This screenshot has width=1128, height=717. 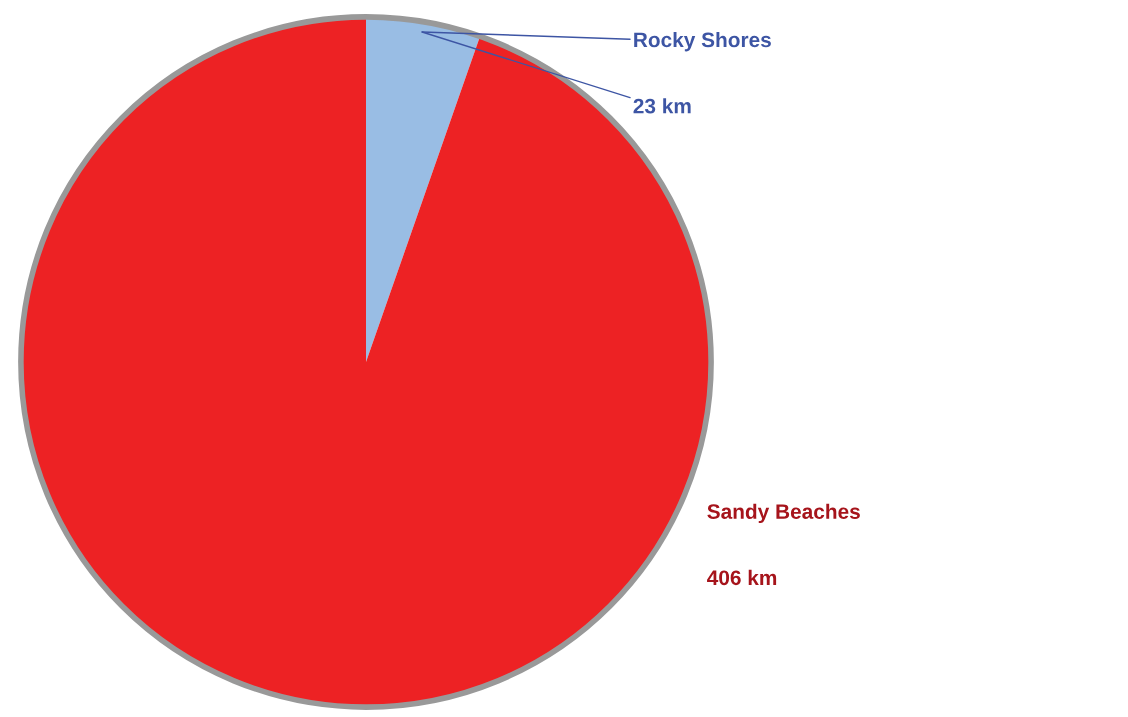 I want to click on slice-label: Sandy Beaches, so click(x=783, y=513).